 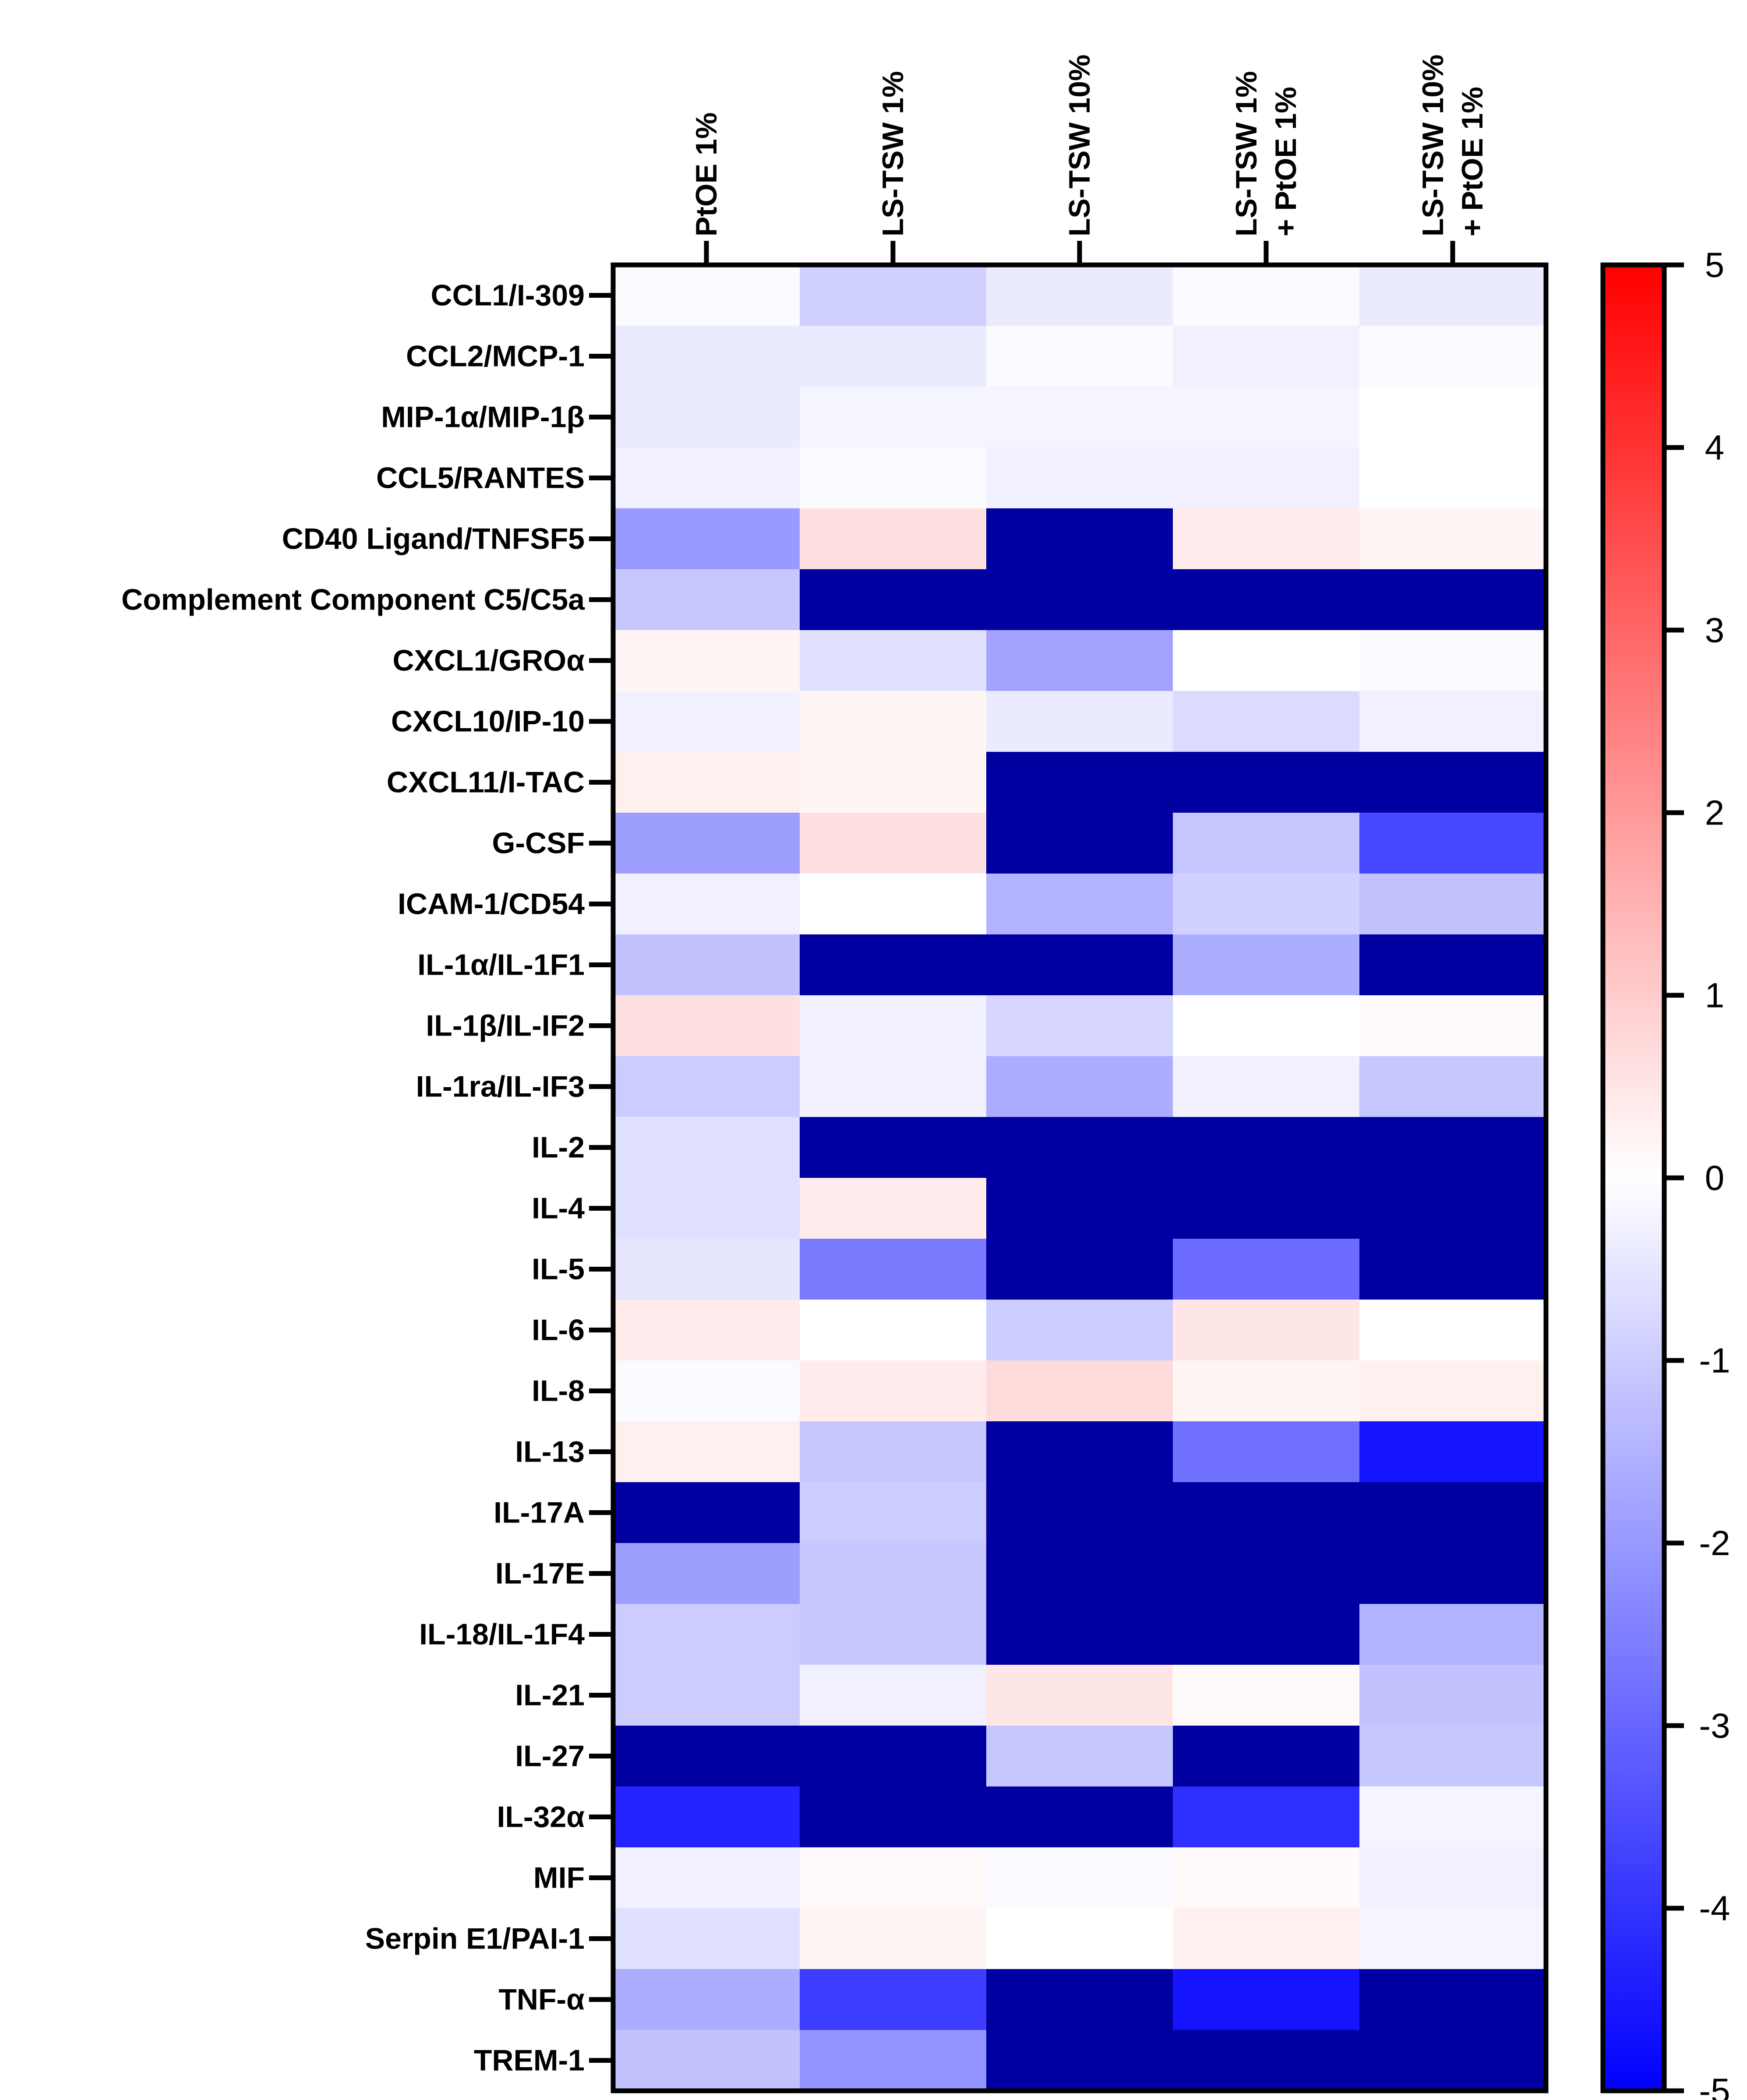 What do you see at coordinates (1715, 813) in the screenshot?
I see `colorbar-tick-label: 2` at bounding box center [1715, 813].